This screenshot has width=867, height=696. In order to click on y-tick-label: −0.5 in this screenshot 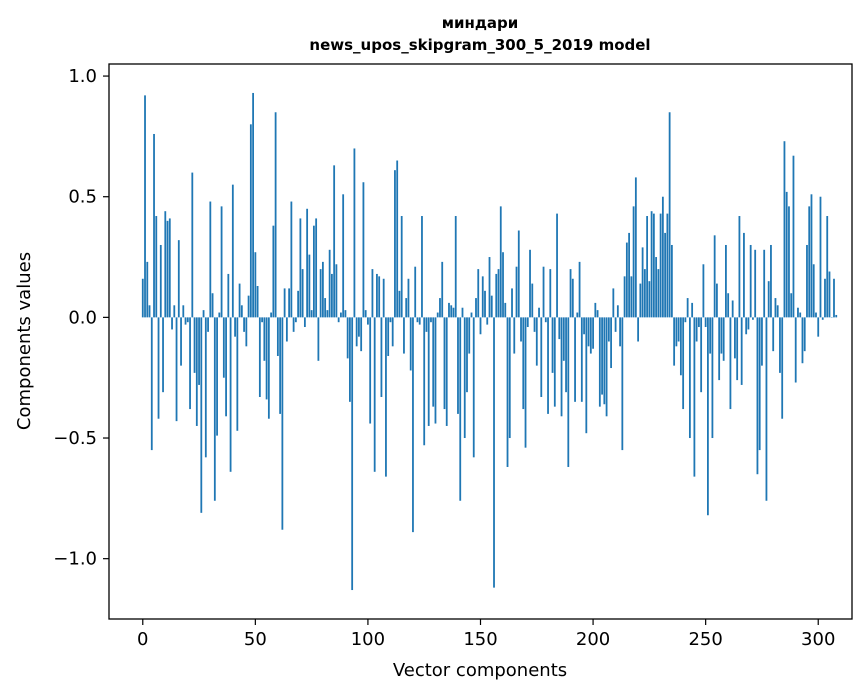, I will do `click(75, 438)`.